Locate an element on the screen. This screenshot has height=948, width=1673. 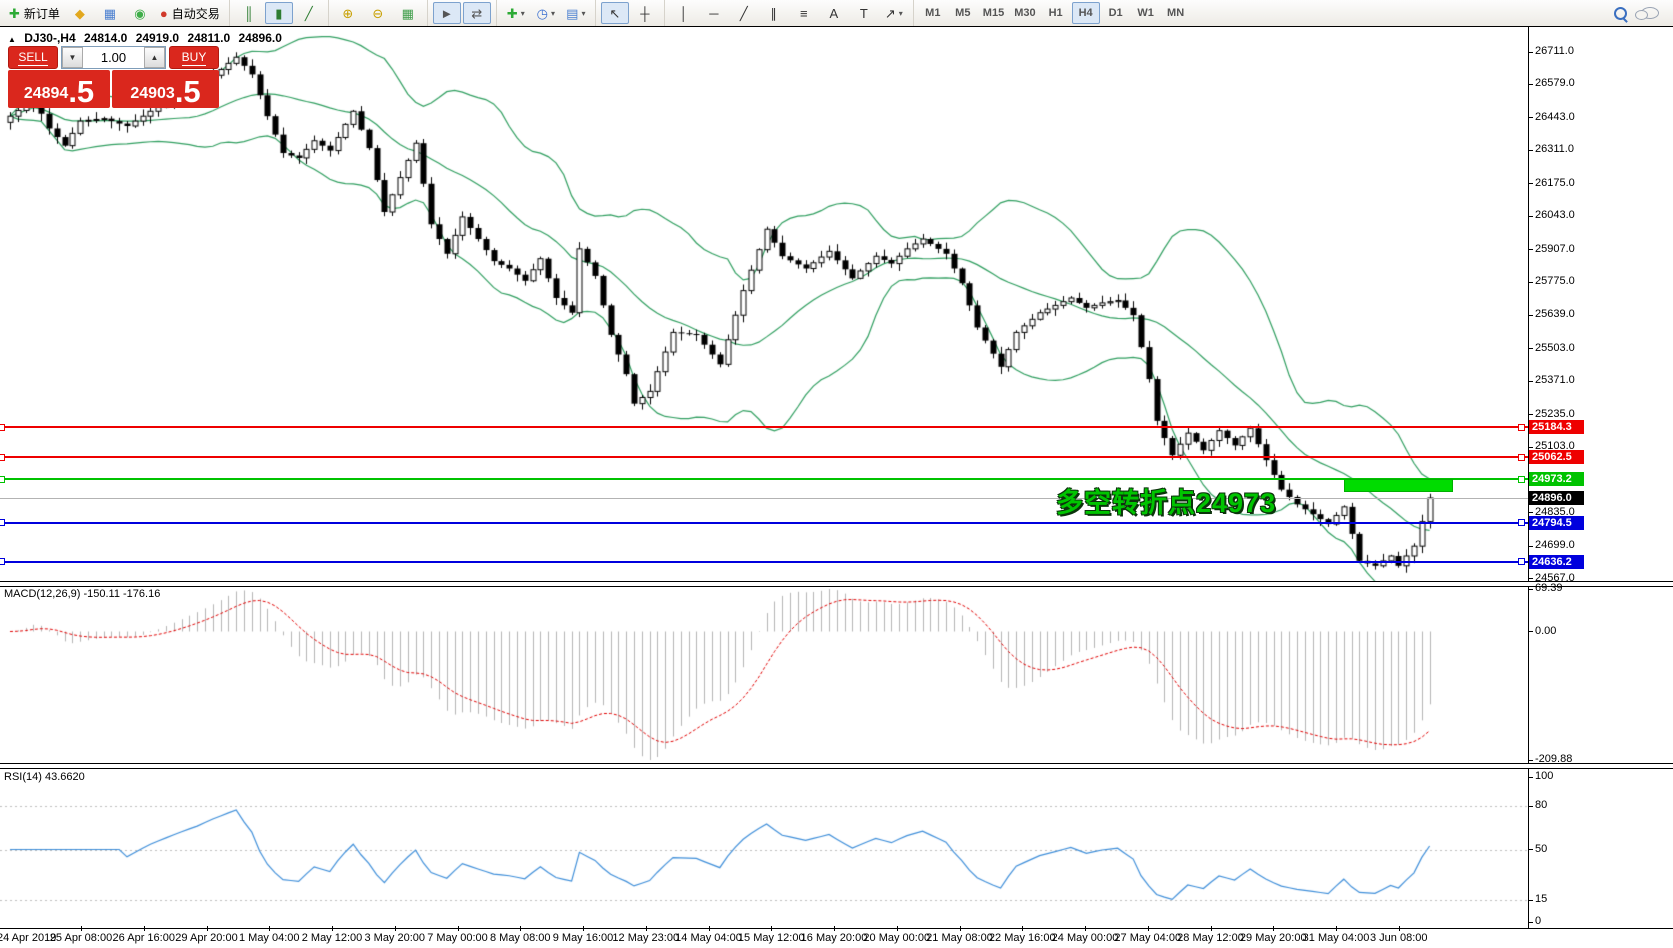
volume-input: 1.00 is located at coordinates (113, 57).